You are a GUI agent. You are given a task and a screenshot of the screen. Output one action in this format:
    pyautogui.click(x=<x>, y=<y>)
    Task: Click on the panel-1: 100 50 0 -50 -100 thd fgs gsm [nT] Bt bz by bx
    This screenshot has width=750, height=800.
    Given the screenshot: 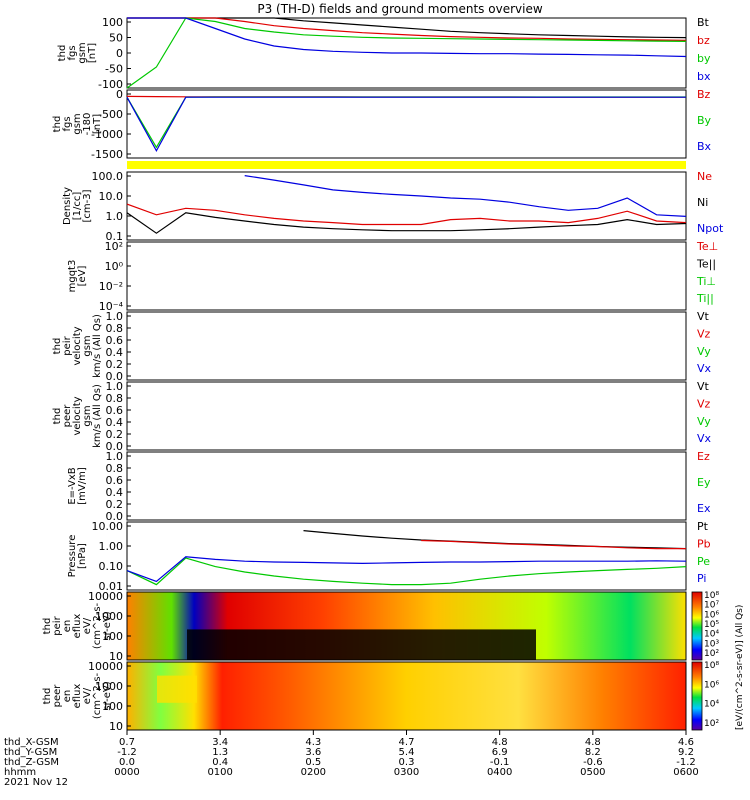 What is the action you would take?
    pyautogui.click(x=384, y=53)
    